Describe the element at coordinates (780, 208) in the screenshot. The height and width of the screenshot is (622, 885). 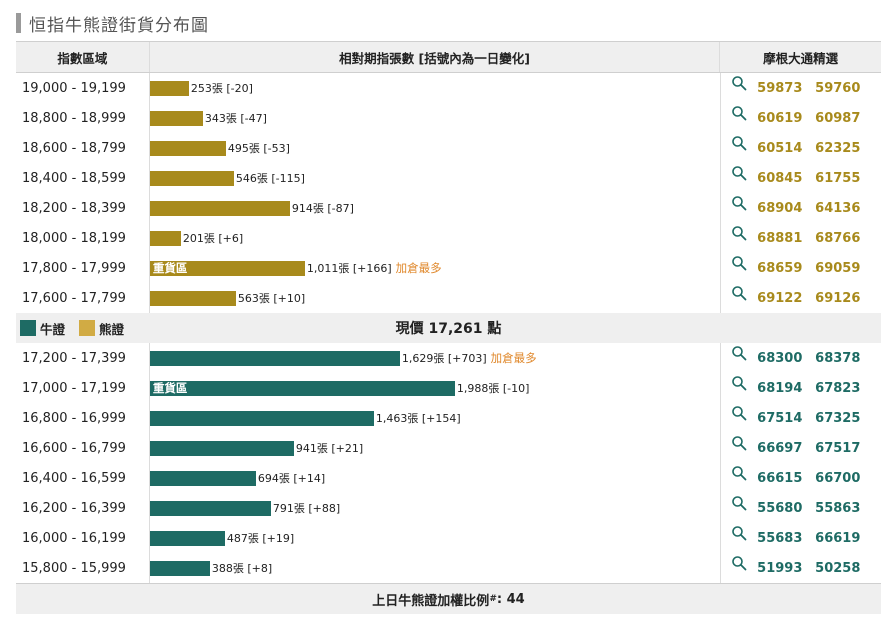
I see `warrant-code-link: 68904` at that location.